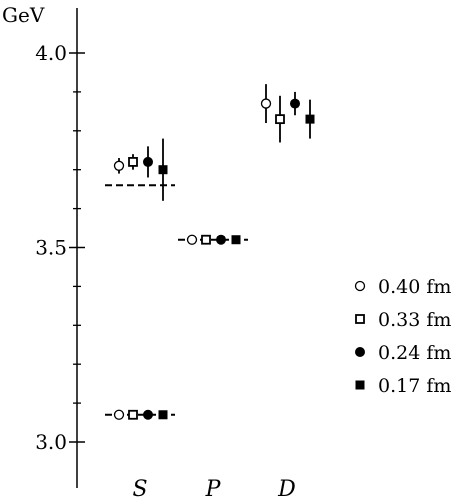 The height and width of the screenshot is (504, 473). Describe the element at coordinates (51, 442) in the screenshot. I see `y-tick-label: 3.0` at that location.